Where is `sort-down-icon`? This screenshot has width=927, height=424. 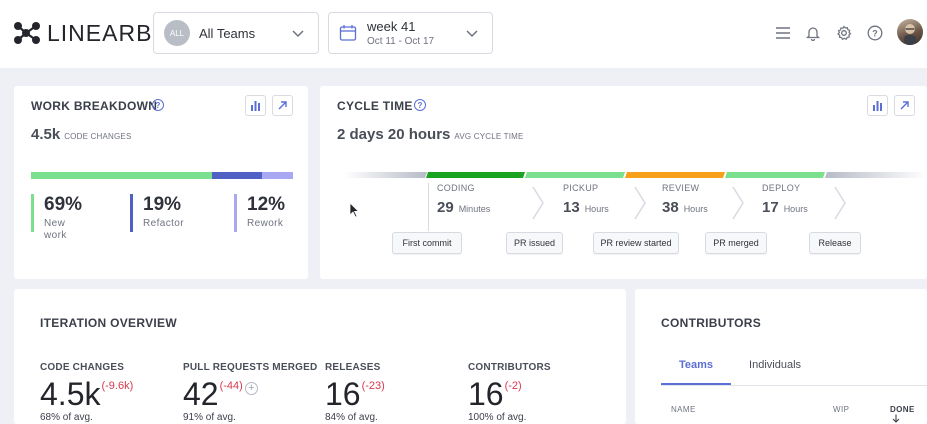 sort-down-icon is located at coordinates (896, 418).